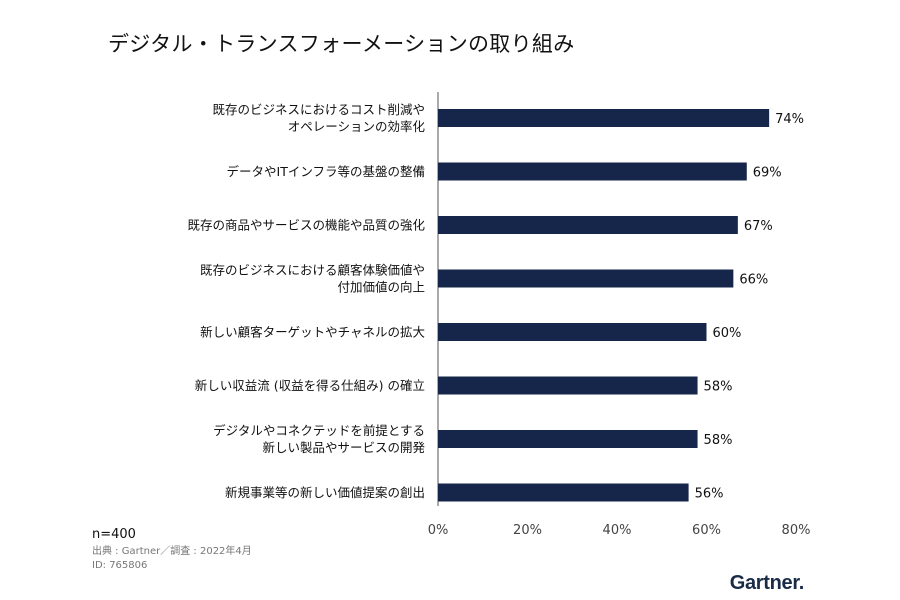  What do you see at coordinates (120, 565) in the screenshot?
I see `document-id: ID: 765806` at bounding box center [120, 565].